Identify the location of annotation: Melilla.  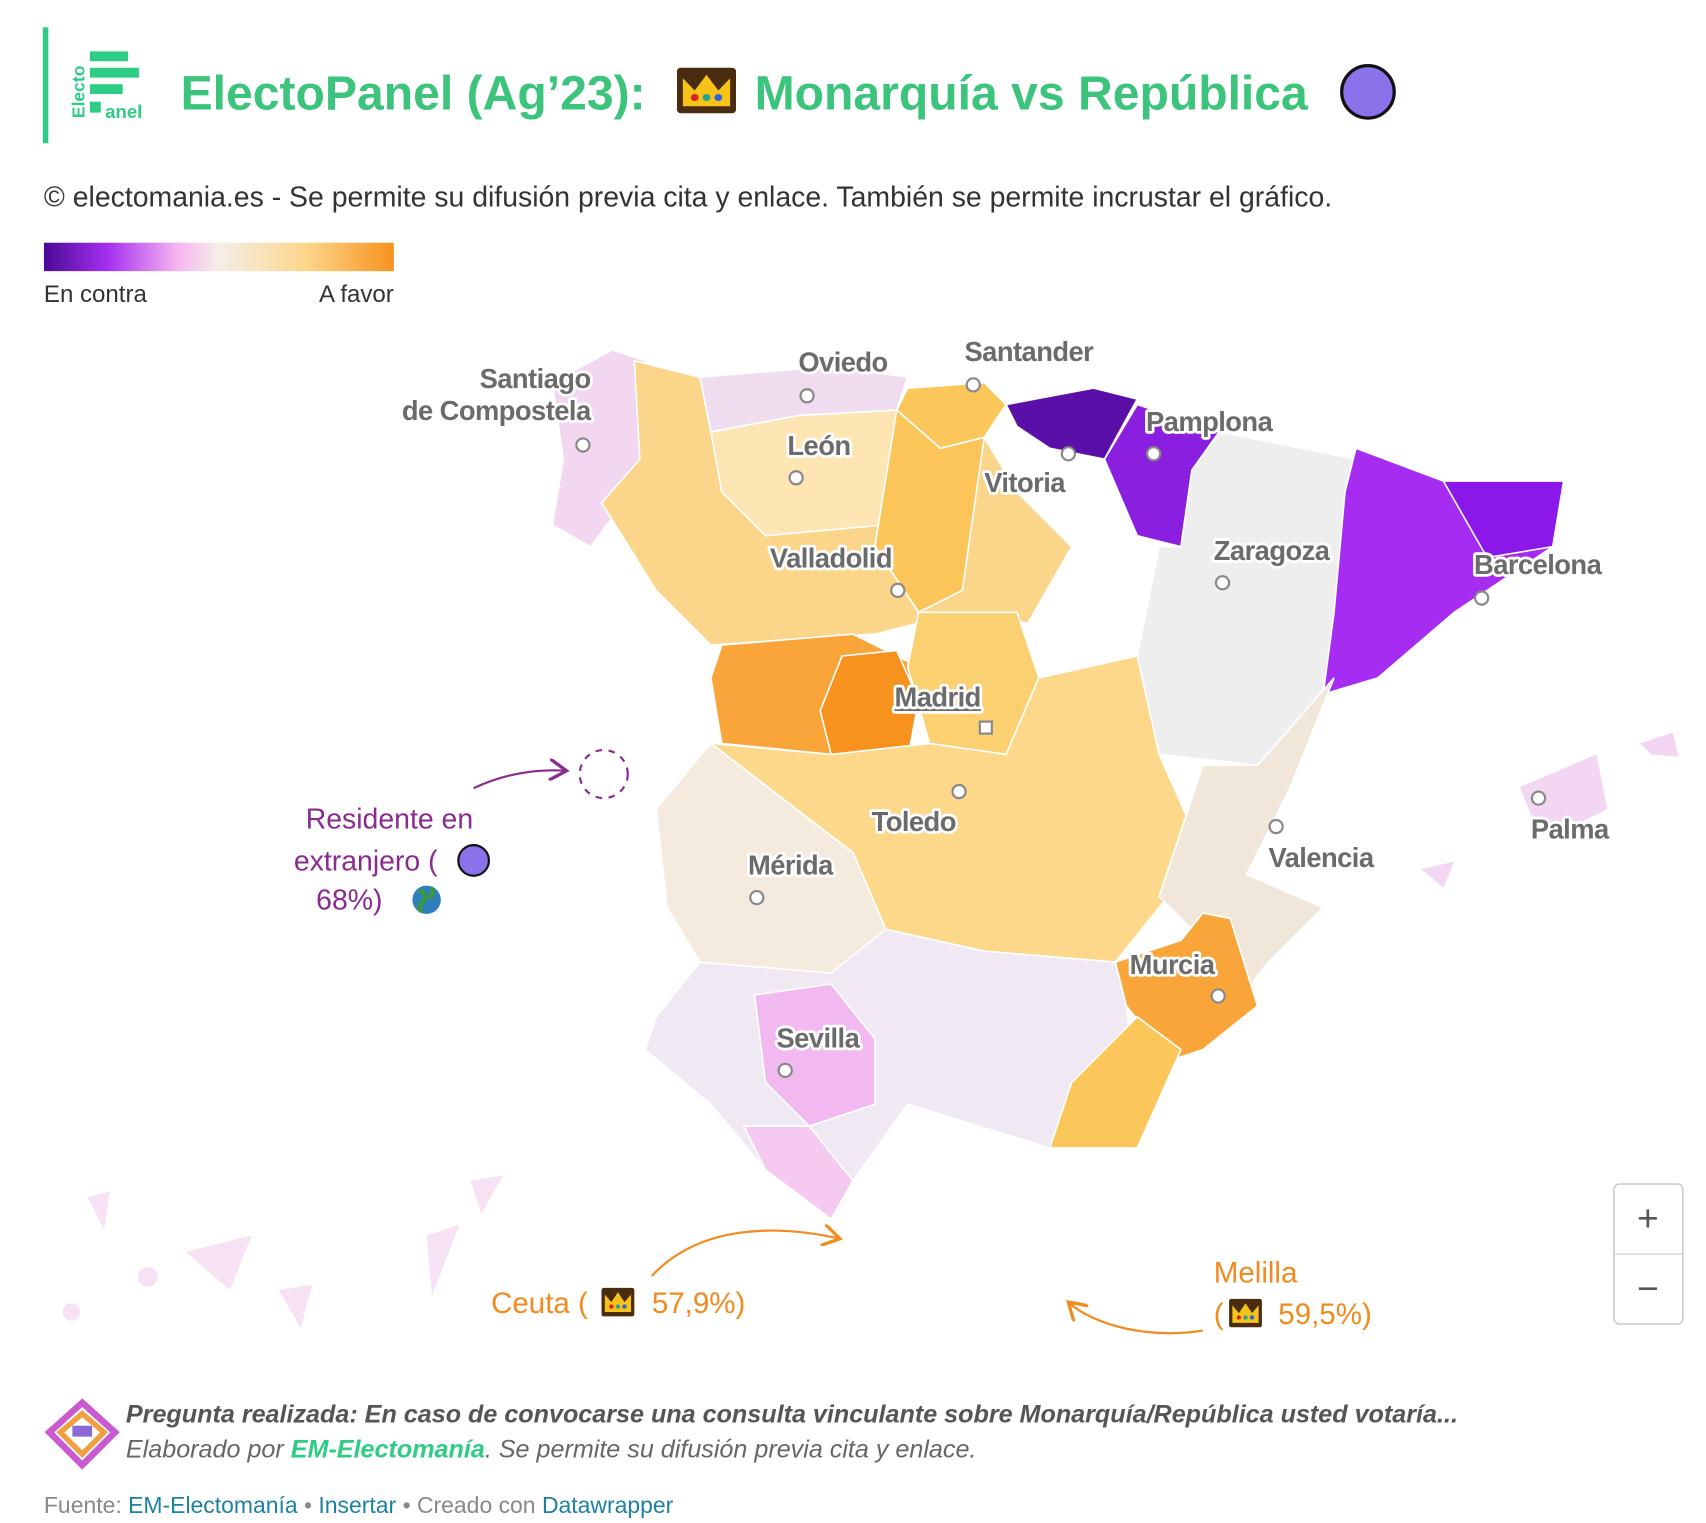
(1256, 1272).